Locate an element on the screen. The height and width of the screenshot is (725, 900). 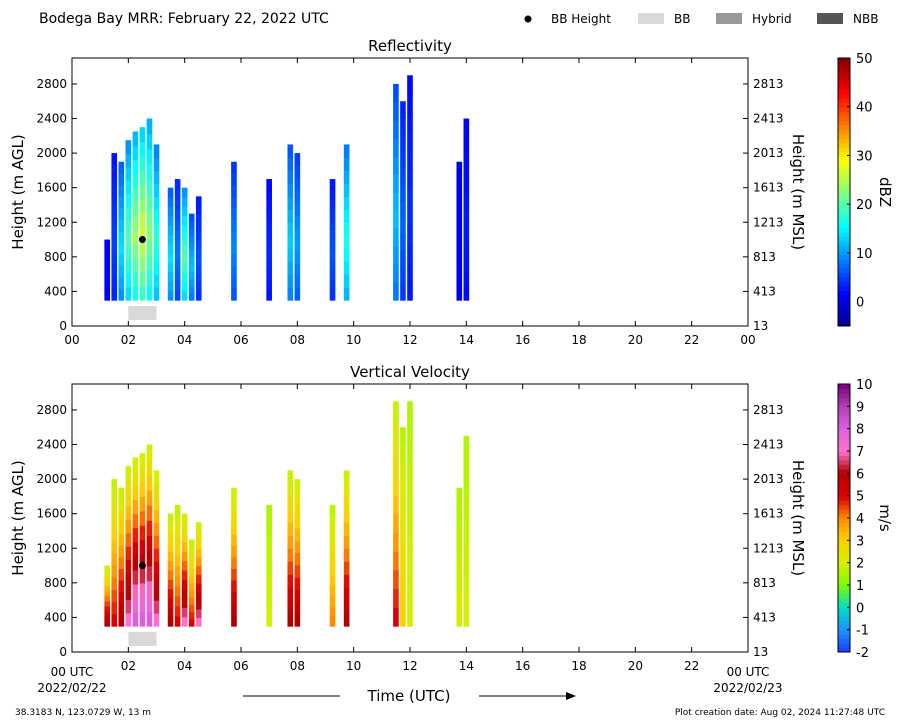
y-tick-label-right: 1613 is located at coordinates (768, 514).